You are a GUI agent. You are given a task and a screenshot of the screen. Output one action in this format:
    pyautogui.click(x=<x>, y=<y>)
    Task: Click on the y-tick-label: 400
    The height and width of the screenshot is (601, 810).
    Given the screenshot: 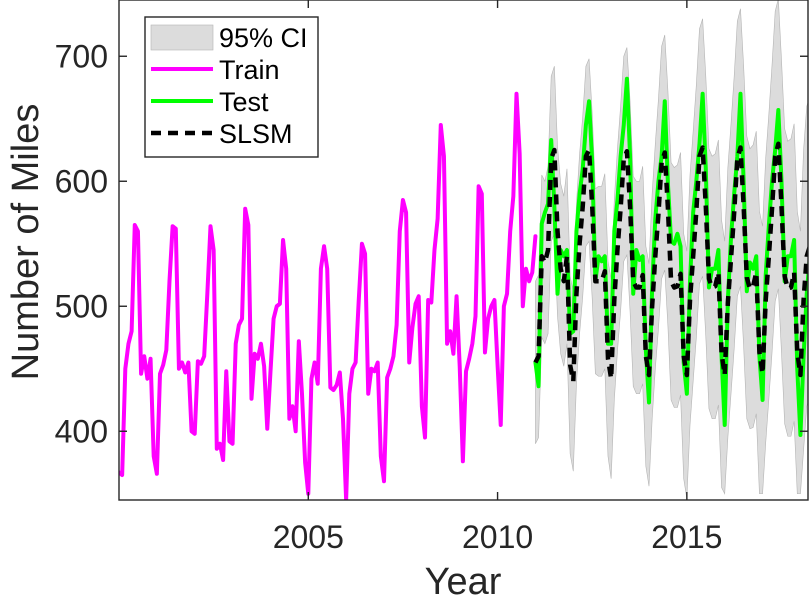 What is the action you would take?
    pyautogui.click(x=81, y=431)
    